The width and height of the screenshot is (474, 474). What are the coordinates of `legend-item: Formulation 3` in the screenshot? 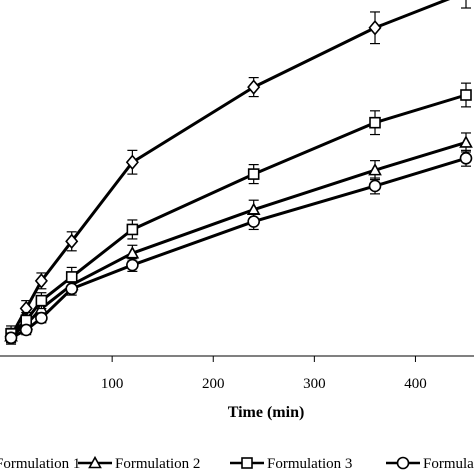 It's located at (291, 464).